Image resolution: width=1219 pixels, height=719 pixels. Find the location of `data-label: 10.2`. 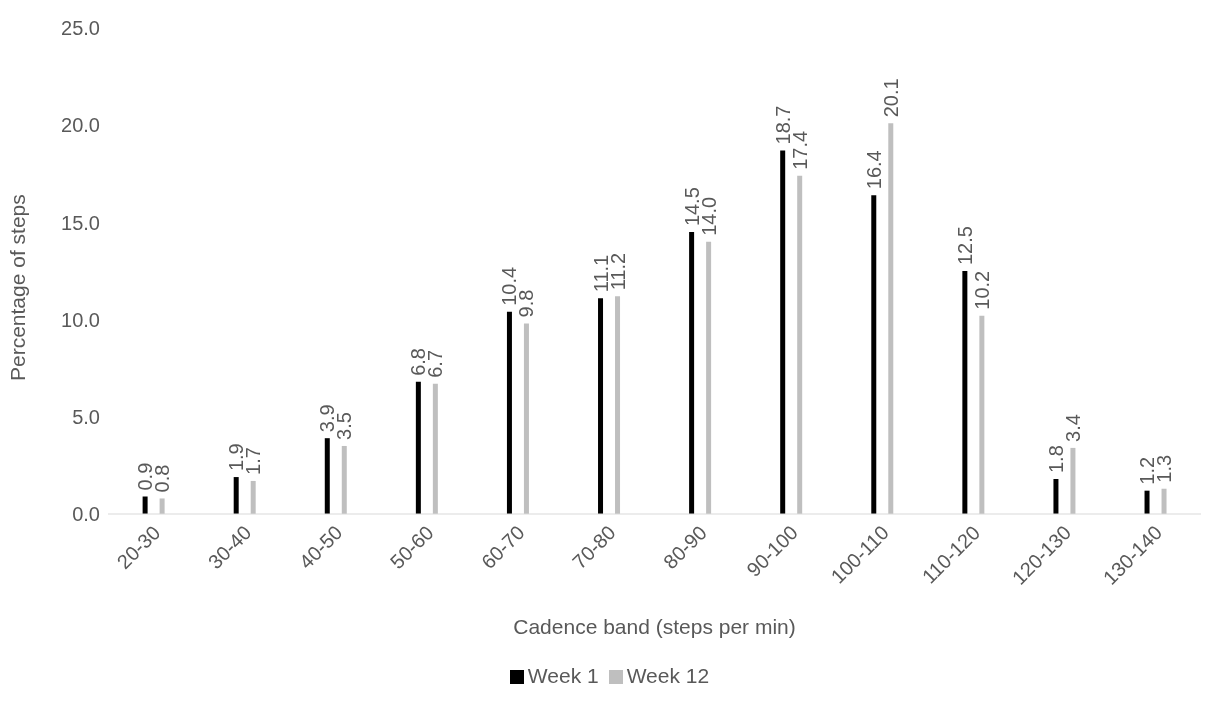

data-label: 10.2 is located at coordinates (981, 290).